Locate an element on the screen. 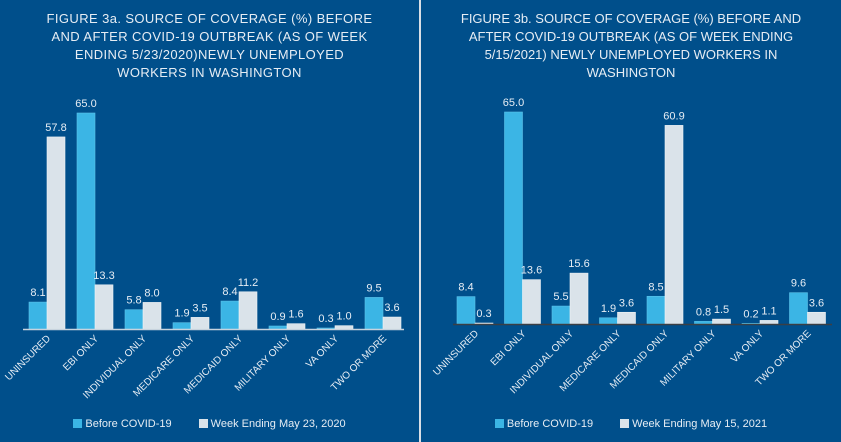  data-label: 0.9 is located at coordinates (277, 317).